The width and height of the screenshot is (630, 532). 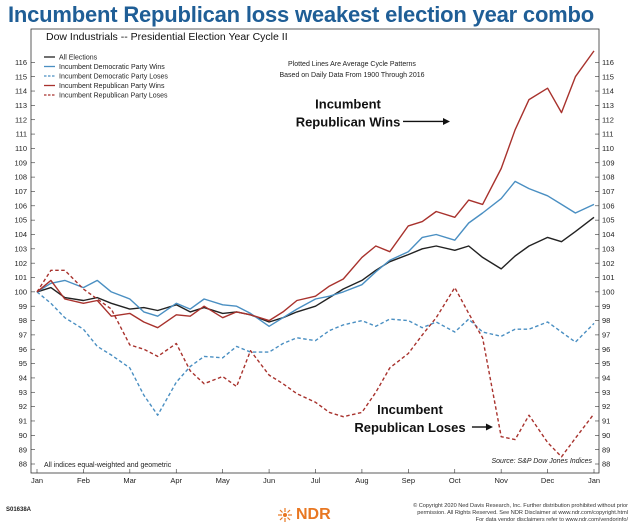 I want to click on x-tick-label: Feb, so click(x=83, y=480).